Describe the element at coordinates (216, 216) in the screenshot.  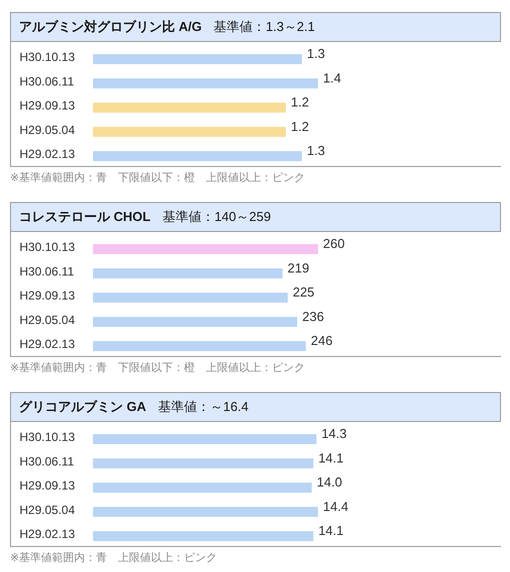
I see `chart-subtitle: 基準値：140～259` at that location.